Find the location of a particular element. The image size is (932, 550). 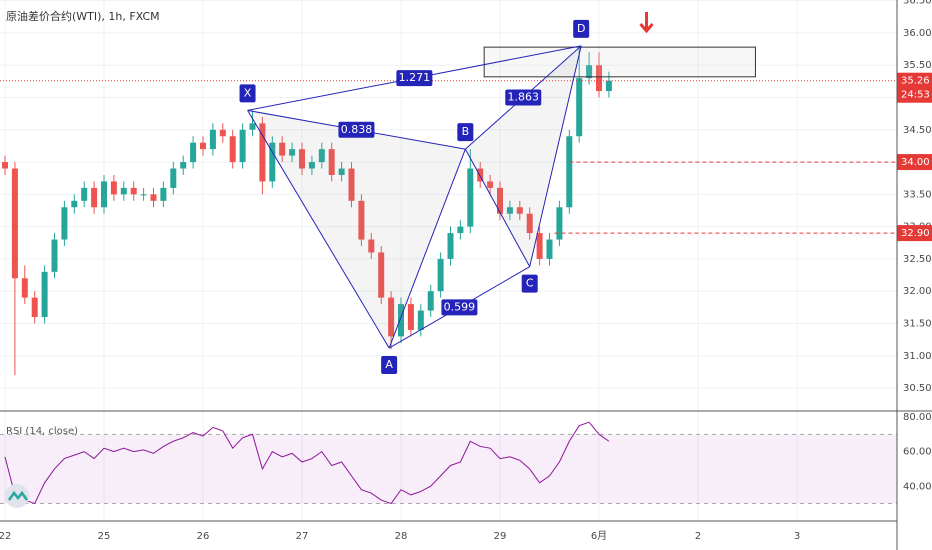

logo is located at coordinates (17, 496).